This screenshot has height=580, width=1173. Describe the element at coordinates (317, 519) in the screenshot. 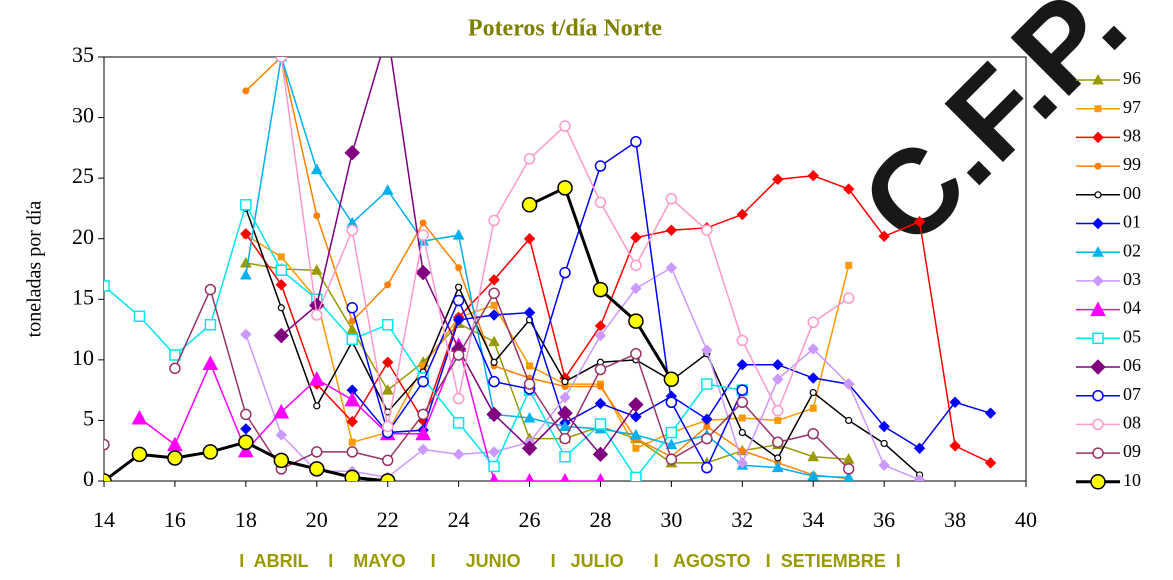

I see `x-tick-label: 20` at that location.